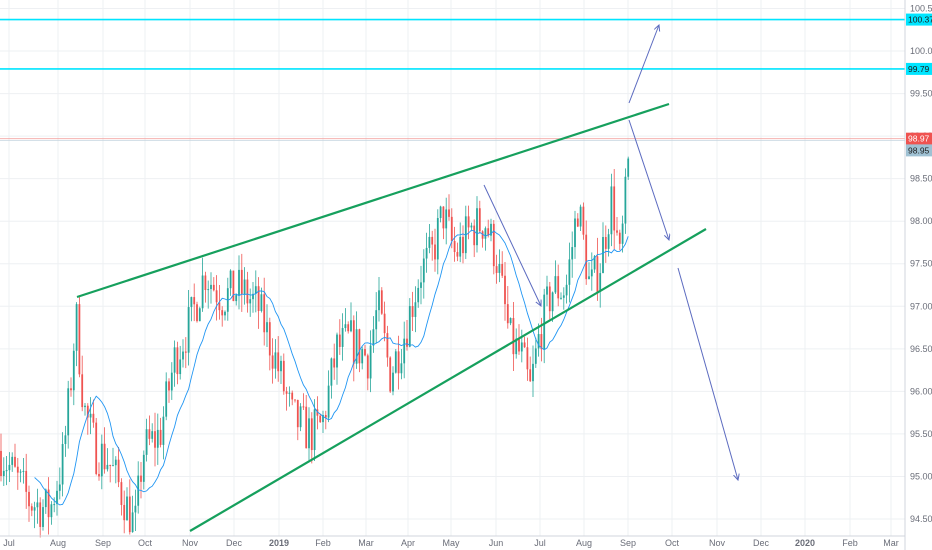 This screenshot has height=550, width=932. Describe the element at coordinates (921, 434) in the screenshot. I see `y-tick-label: 95.50` at that location.